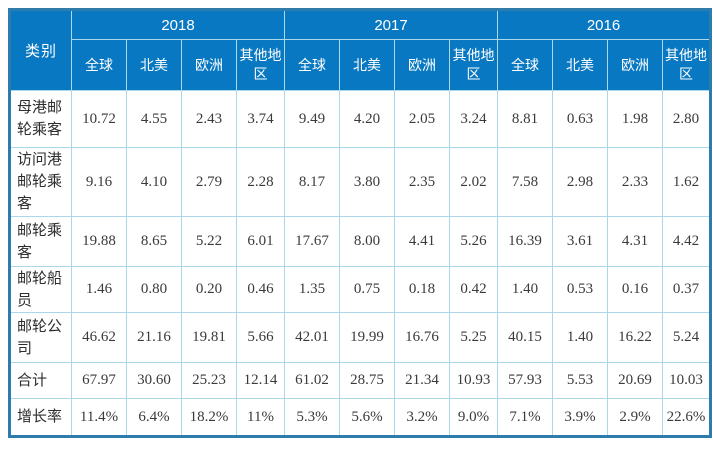  I want to click on data-cell: 3.9%, so click(580, 417).